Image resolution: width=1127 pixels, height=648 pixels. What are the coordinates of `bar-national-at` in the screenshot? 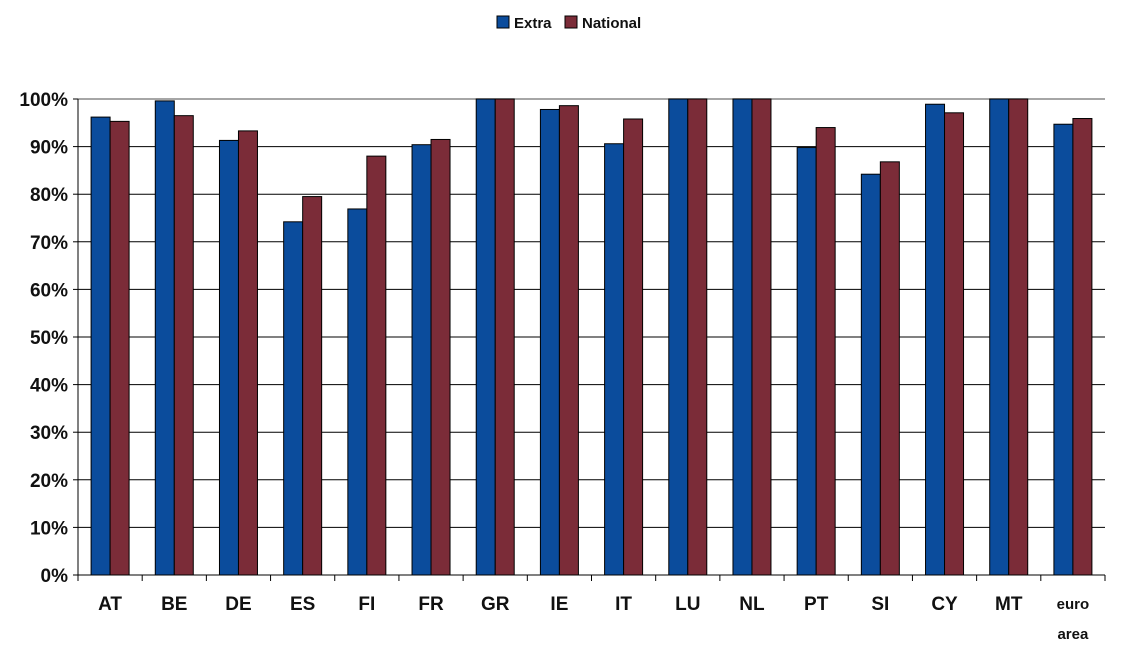 It's located at (119, 348).